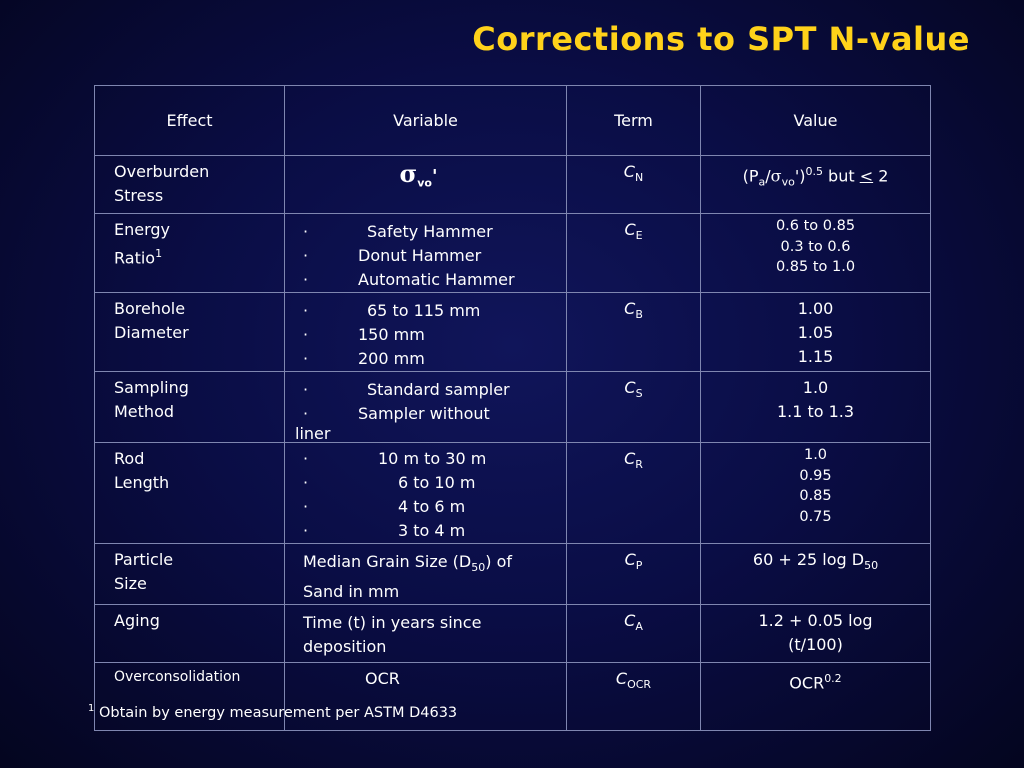  I want to click on variable-text: Donut Hammer, so click(420, 255).